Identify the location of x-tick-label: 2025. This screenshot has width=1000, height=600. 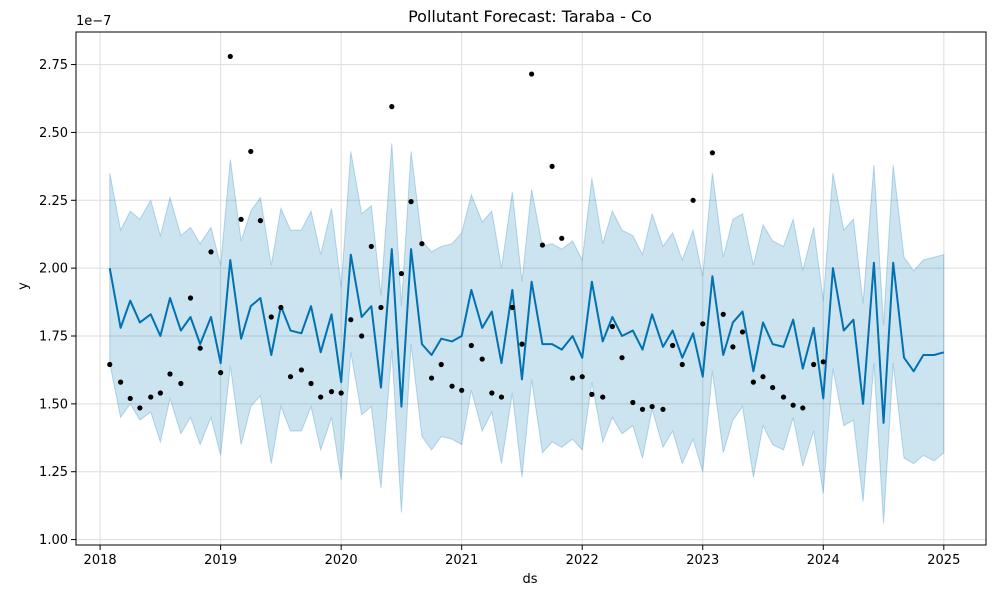
(943, 560).